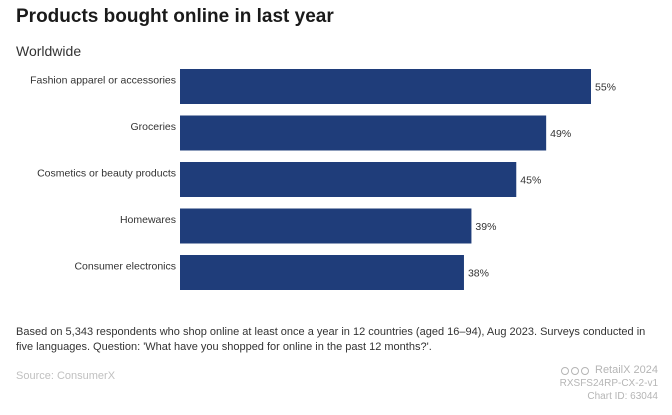 The image size is (672, 415). What do you see at coordinates (626, 370) in the screenshot?
I see `brand-name: RetailX 2024` at bounding box center [626, 370].